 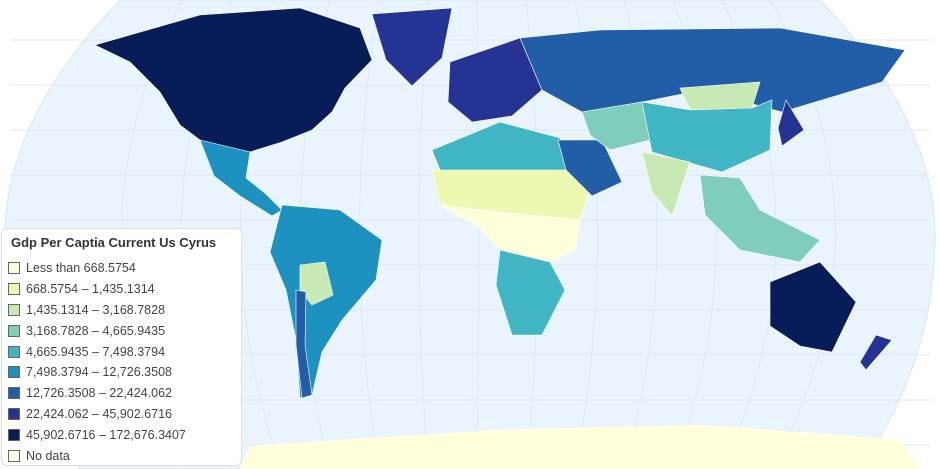 I want to click on region-bolivia-paraguay, so click(x=316, y=283).